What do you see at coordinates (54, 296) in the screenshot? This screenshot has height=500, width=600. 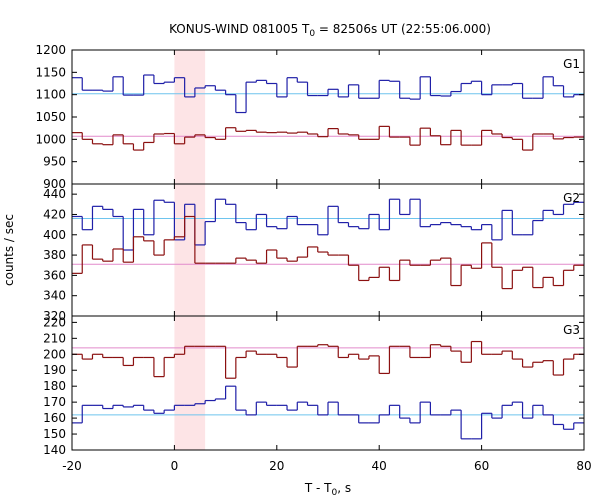 I see `ytick-label-g2-340: 340` at bounding box center [54, 296].